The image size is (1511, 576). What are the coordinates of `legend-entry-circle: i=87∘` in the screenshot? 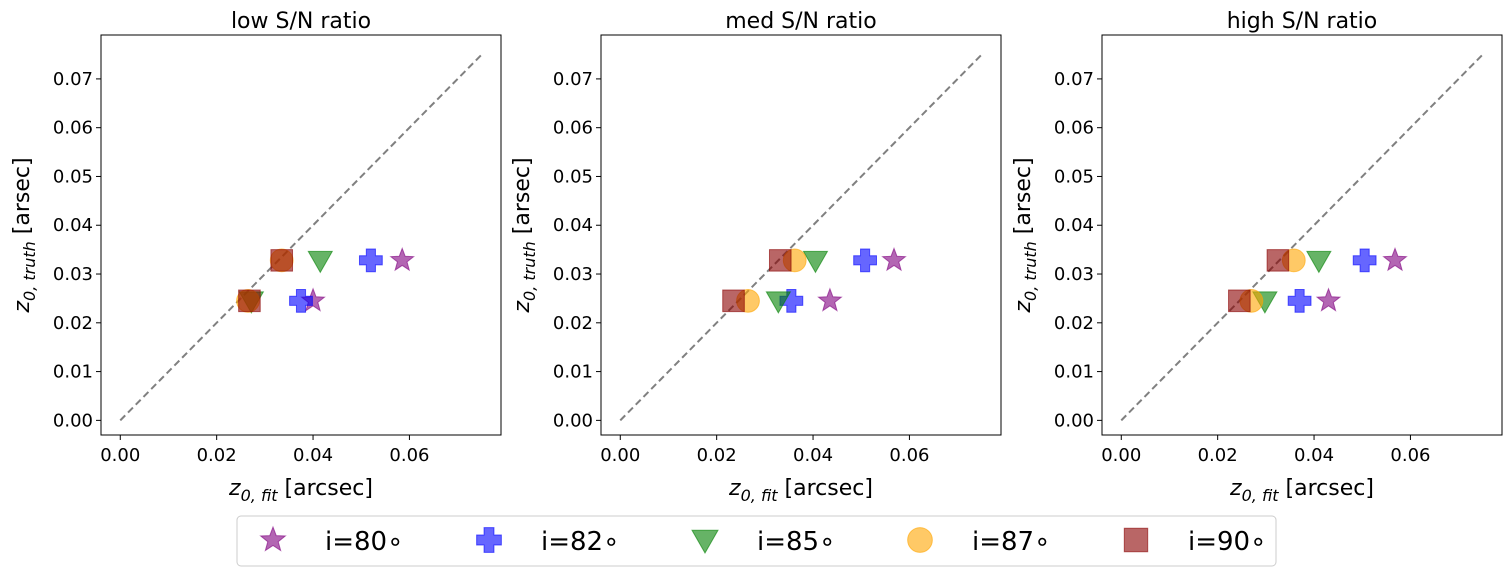 It's located at (978, 542).